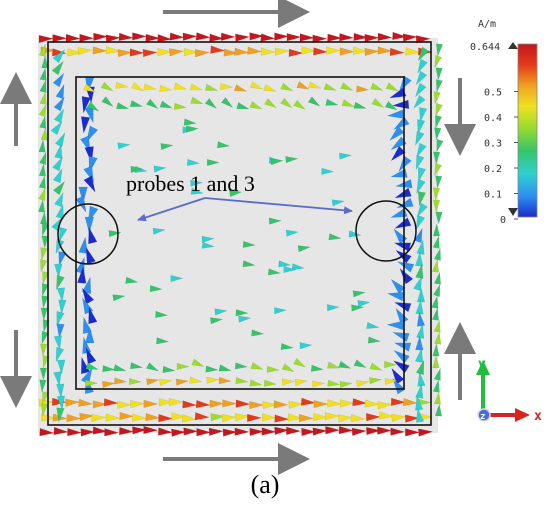 The width and height of the screenshot is (550, 518). Describe the element at coordinates (487, 24) in the screenshot. I see `colorbar-unit: A/m` at that location.